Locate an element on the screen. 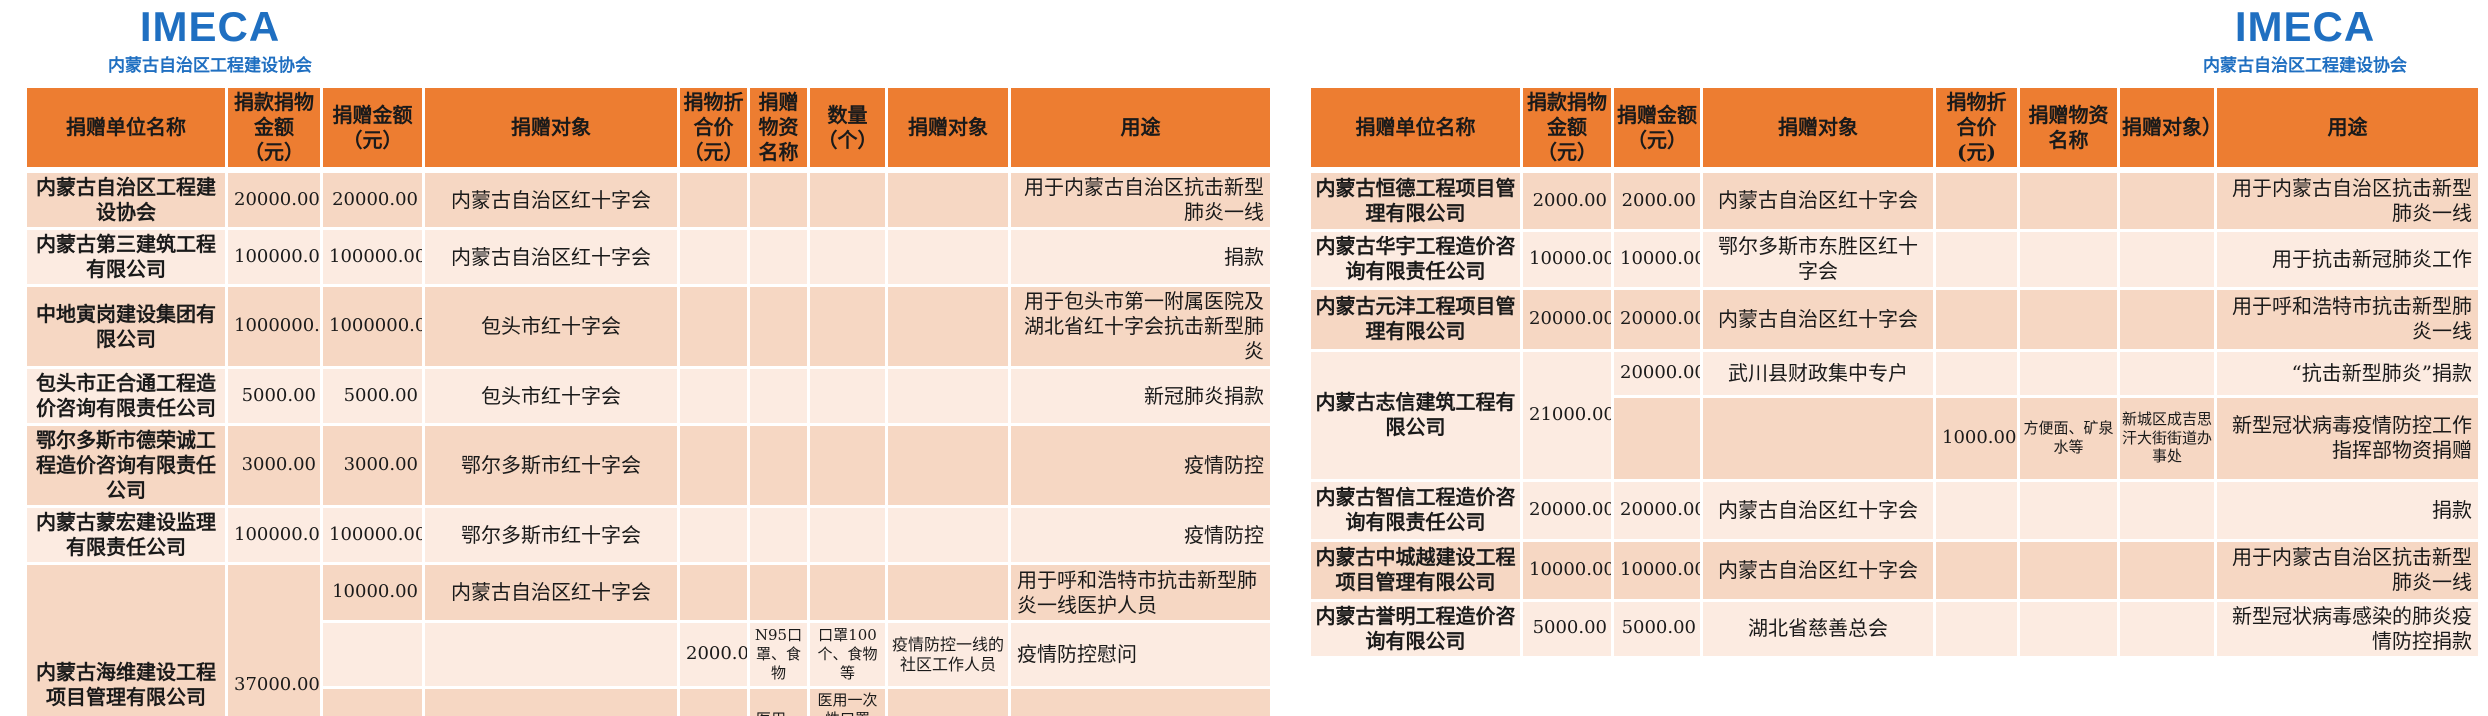  column-header: 捐物折合价（元） is located at coordinates (713, 129).